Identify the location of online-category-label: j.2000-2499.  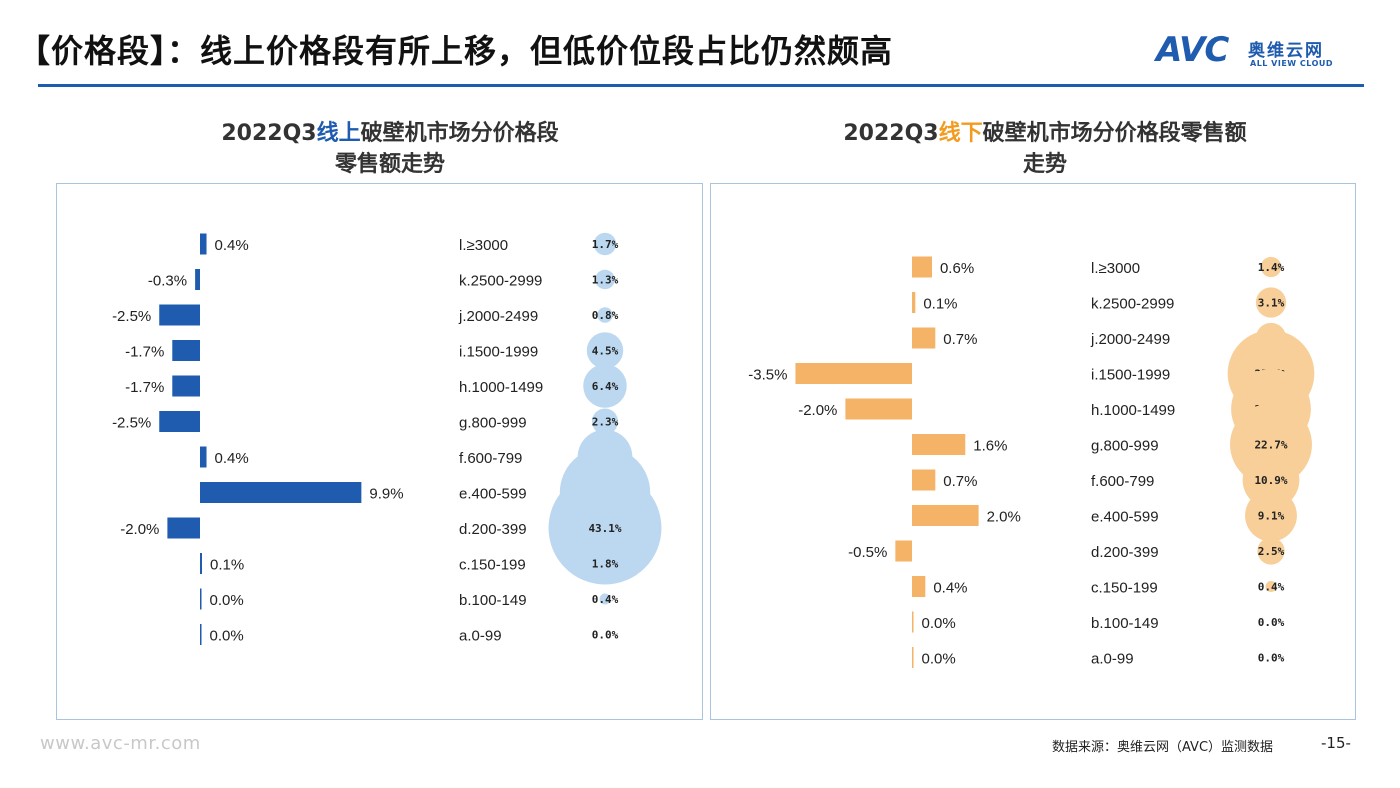
(498, 316).